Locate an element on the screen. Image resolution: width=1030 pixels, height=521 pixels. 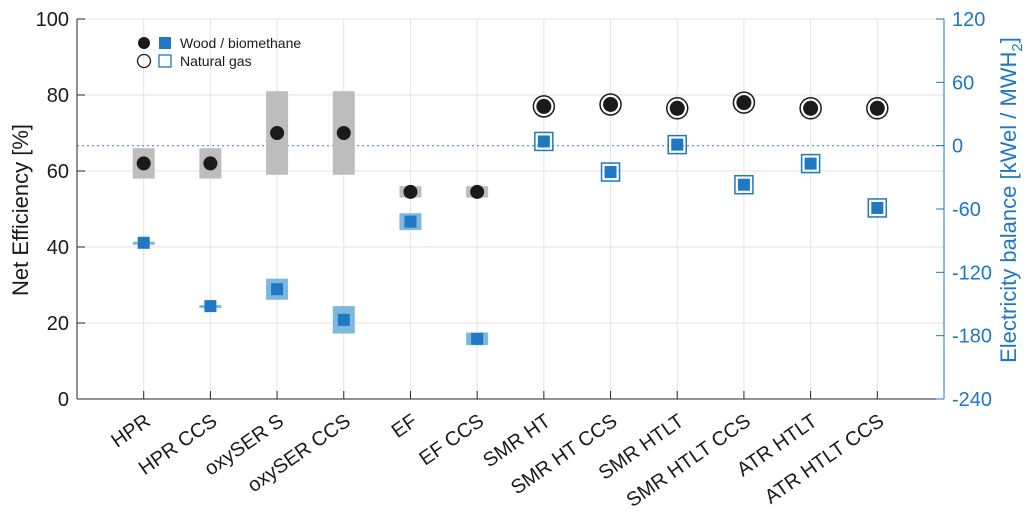
x-tick-label-atr-htlt-ccs: ATR HTLT CCS is located at coordinates (824, 459).